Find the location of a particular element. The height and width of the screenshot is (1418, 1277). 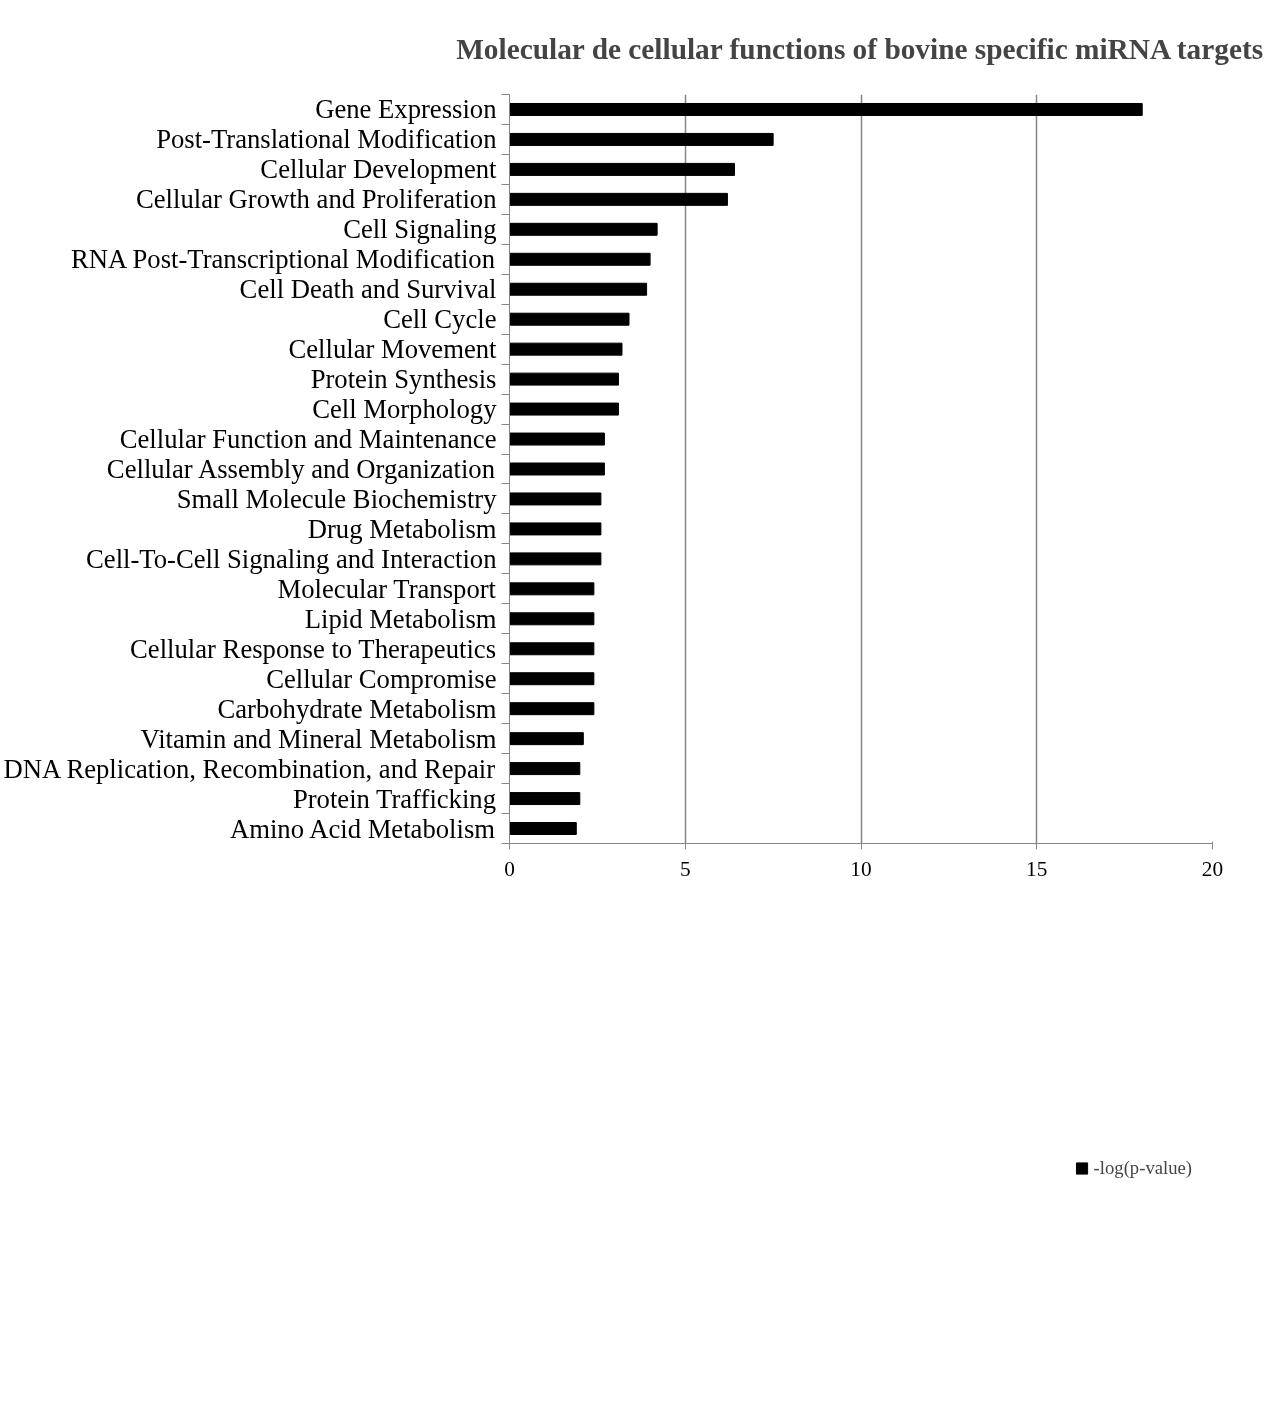

x-tick-label: 15 is located at coordinates (1037, 868).